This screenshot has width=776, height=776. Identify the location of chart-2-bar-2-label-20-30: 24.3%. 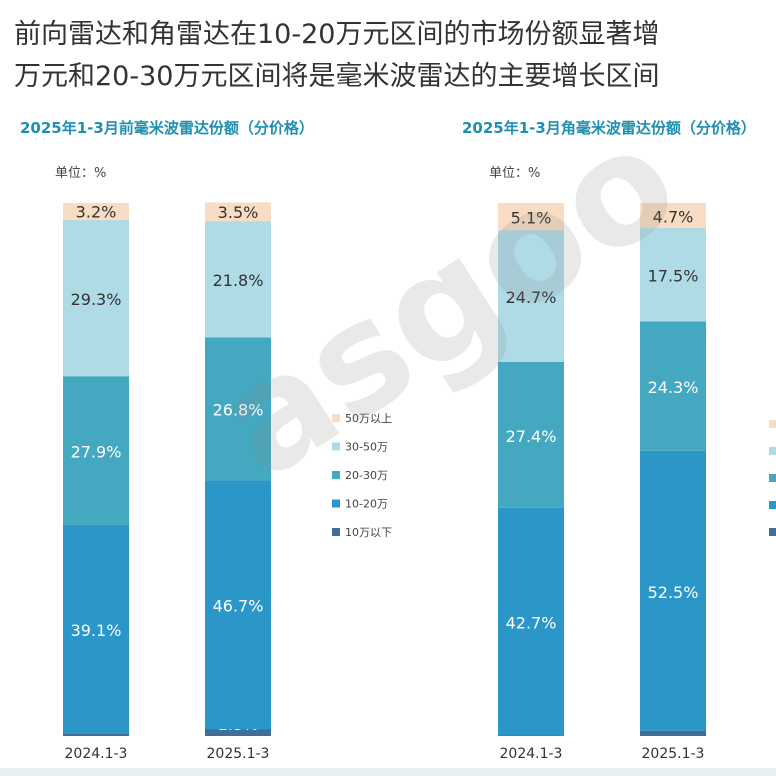
(673, 387).